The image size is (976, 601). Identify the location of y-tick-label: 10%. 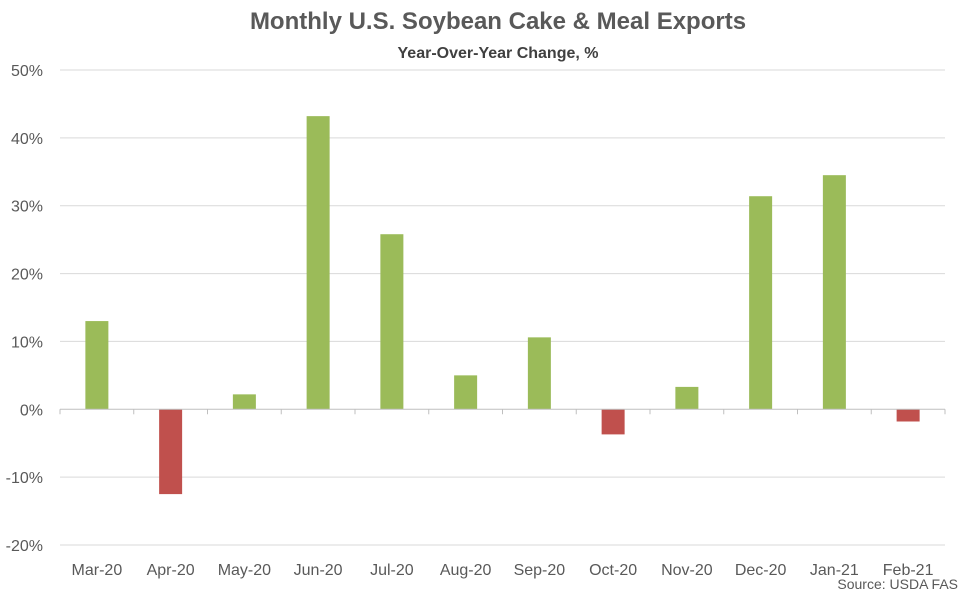
(27, 342).